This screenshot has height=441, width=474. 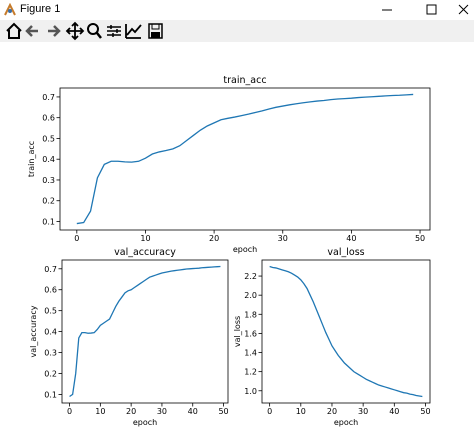 What do you see at coordinates (463, 9) in the screenshot?
I see `close-button` at bounding box center [463, 9].